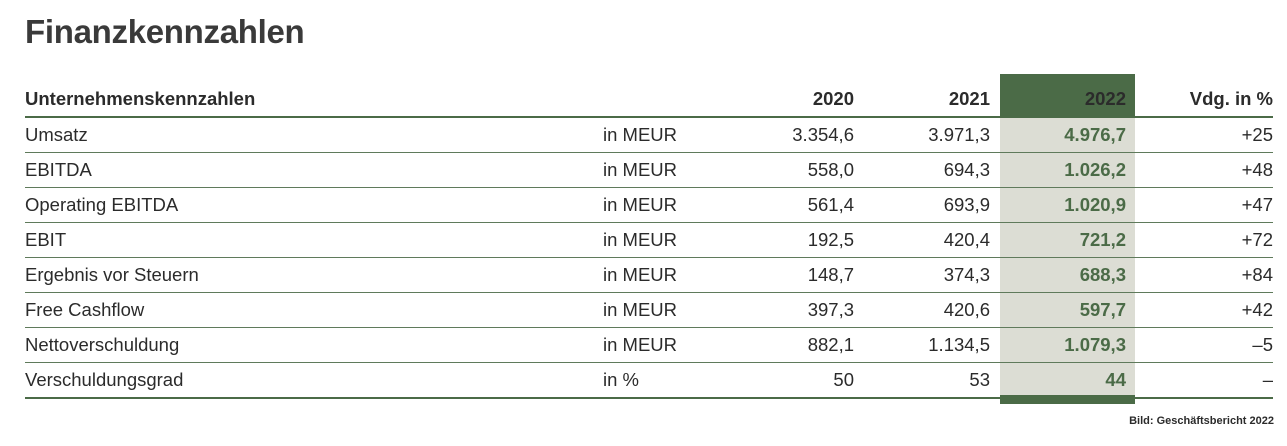 This screenshot has height=446, width=1287. Describe the element at coordinates (1068, 240) in the screenshot. I see `row-value-2022: 721,2` at that location.